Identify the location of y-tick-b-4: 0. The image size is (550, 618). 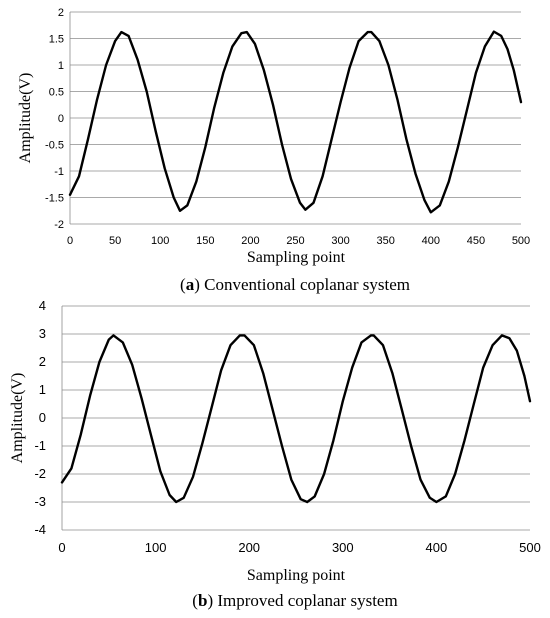
(42, 417).